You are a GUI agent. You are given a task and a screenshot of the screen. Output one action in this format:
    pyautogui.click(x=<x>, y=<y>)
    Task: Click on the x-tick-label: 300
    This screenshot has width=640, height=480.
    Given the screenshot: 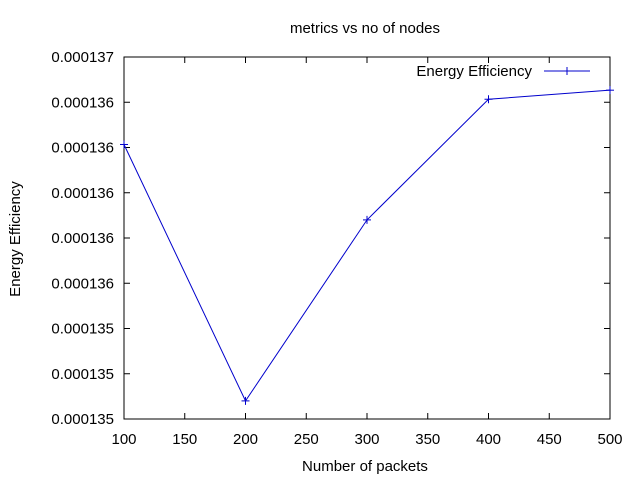 What is the action you would take?
    pyautogui.click(x=366, y=439)
    